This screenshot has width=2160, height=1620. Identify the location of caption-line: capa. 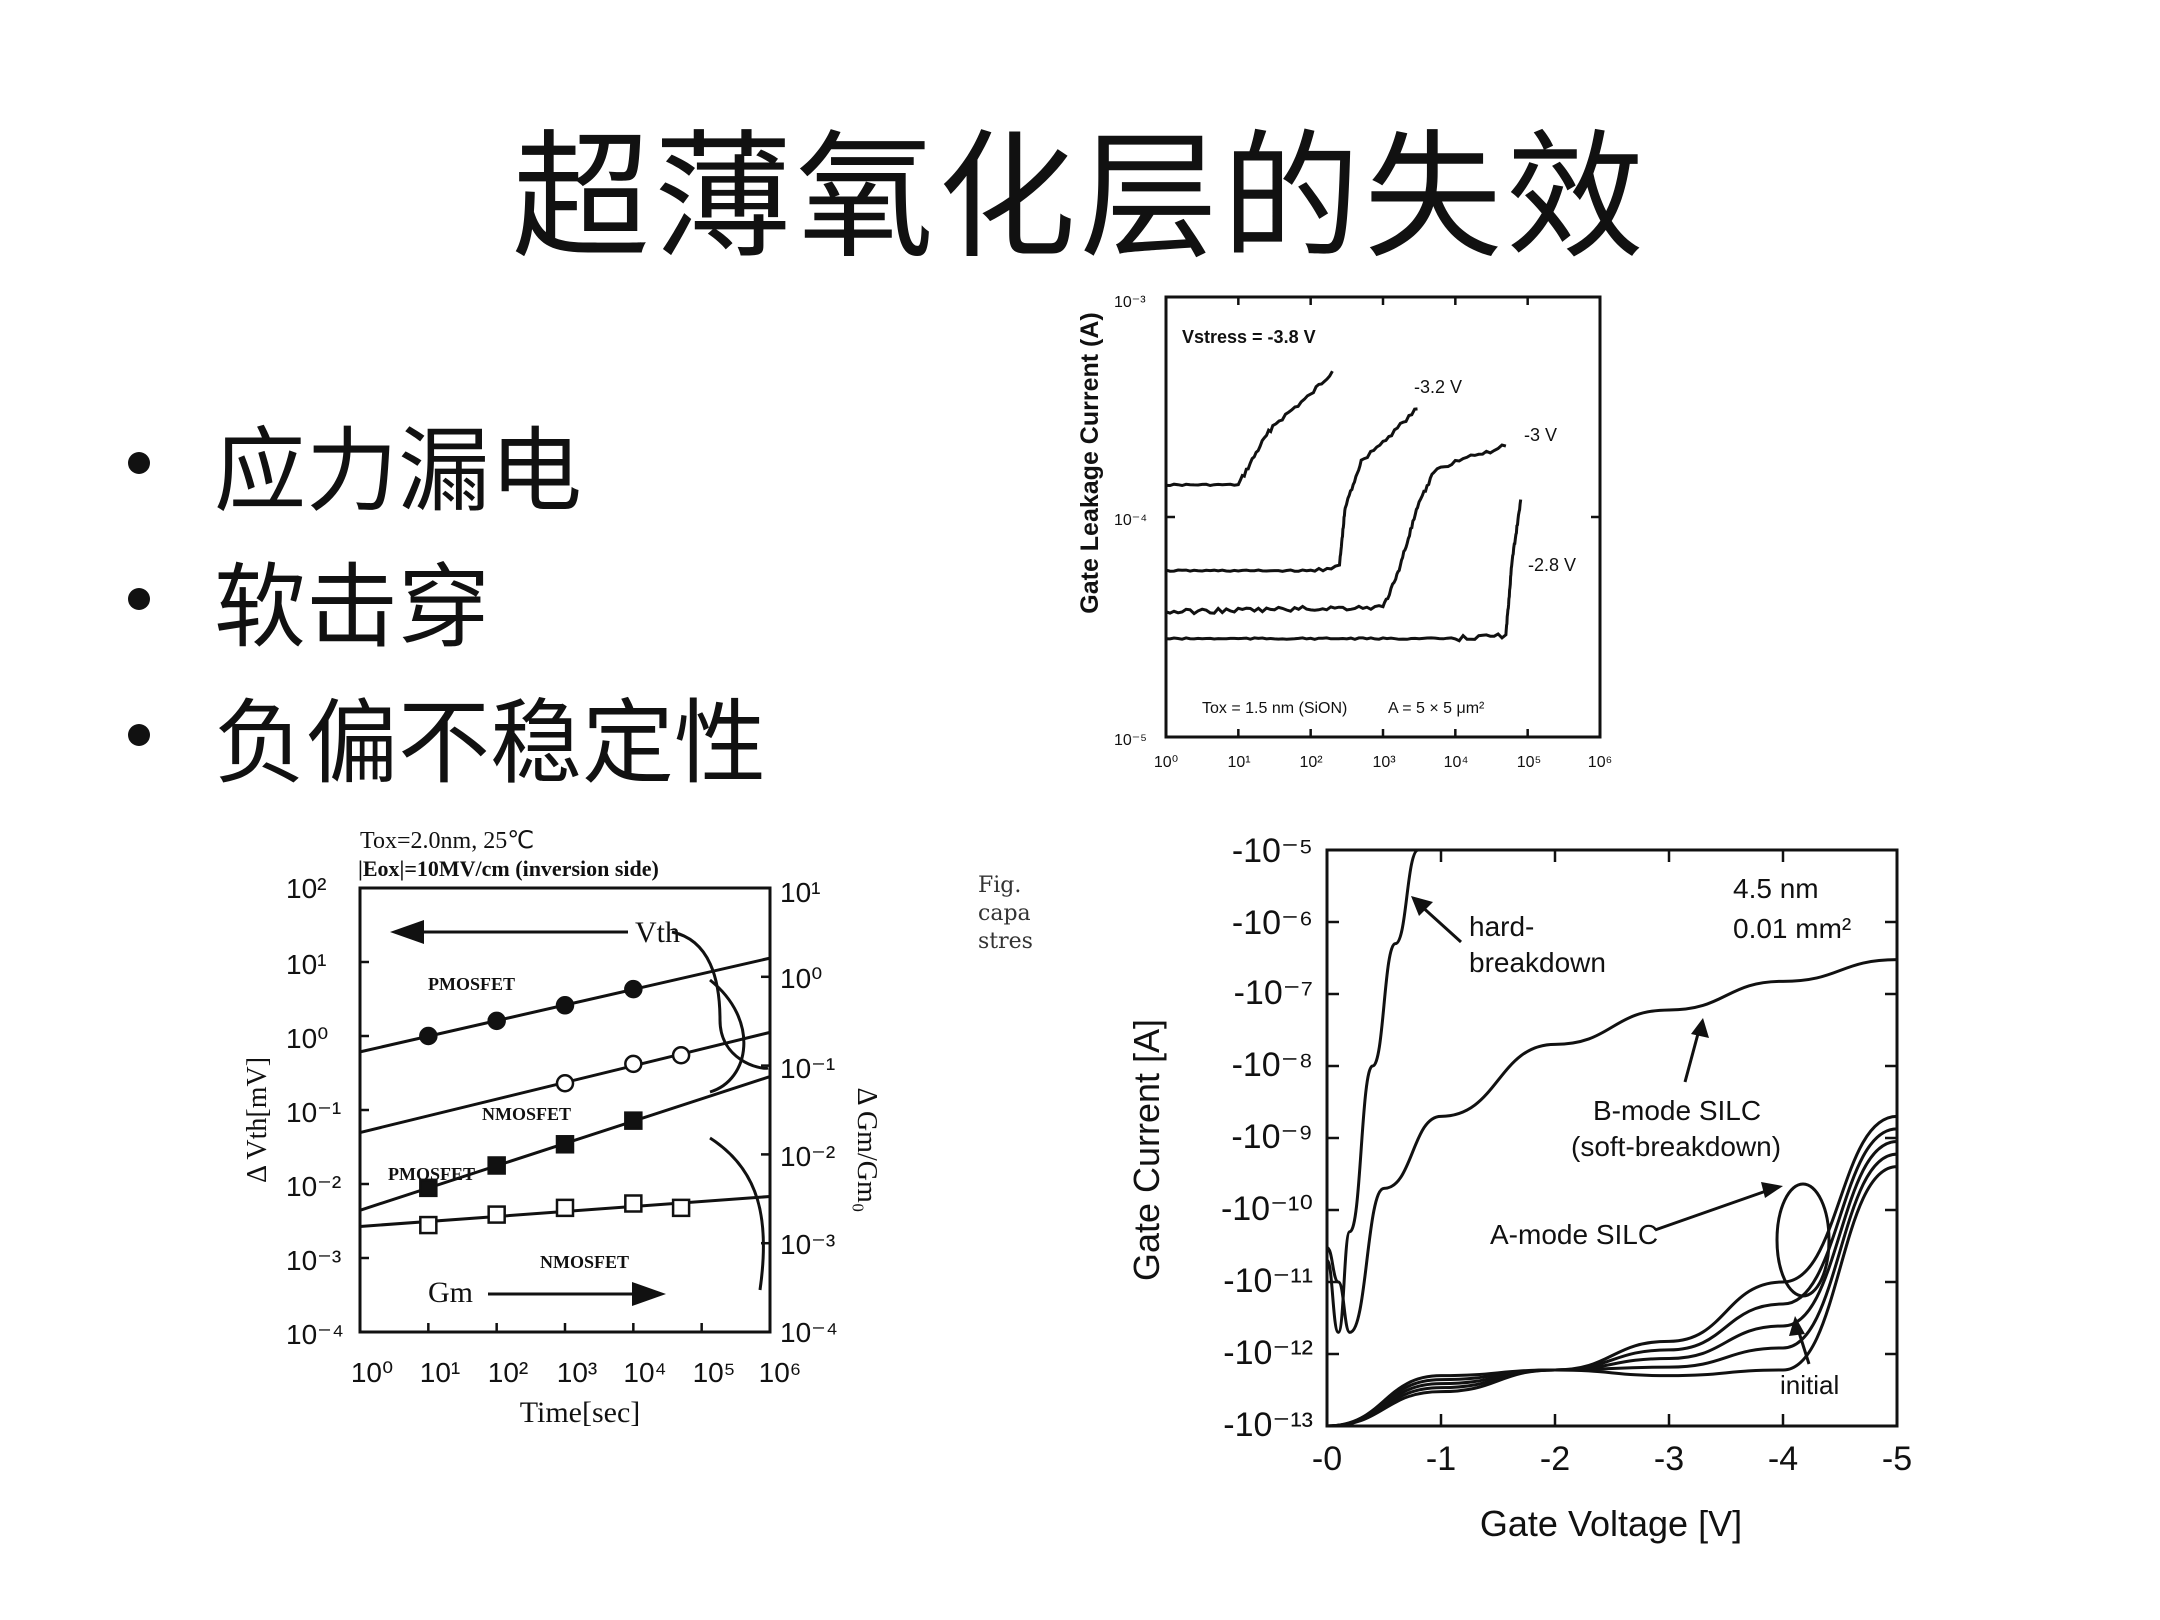
(1004, 913).